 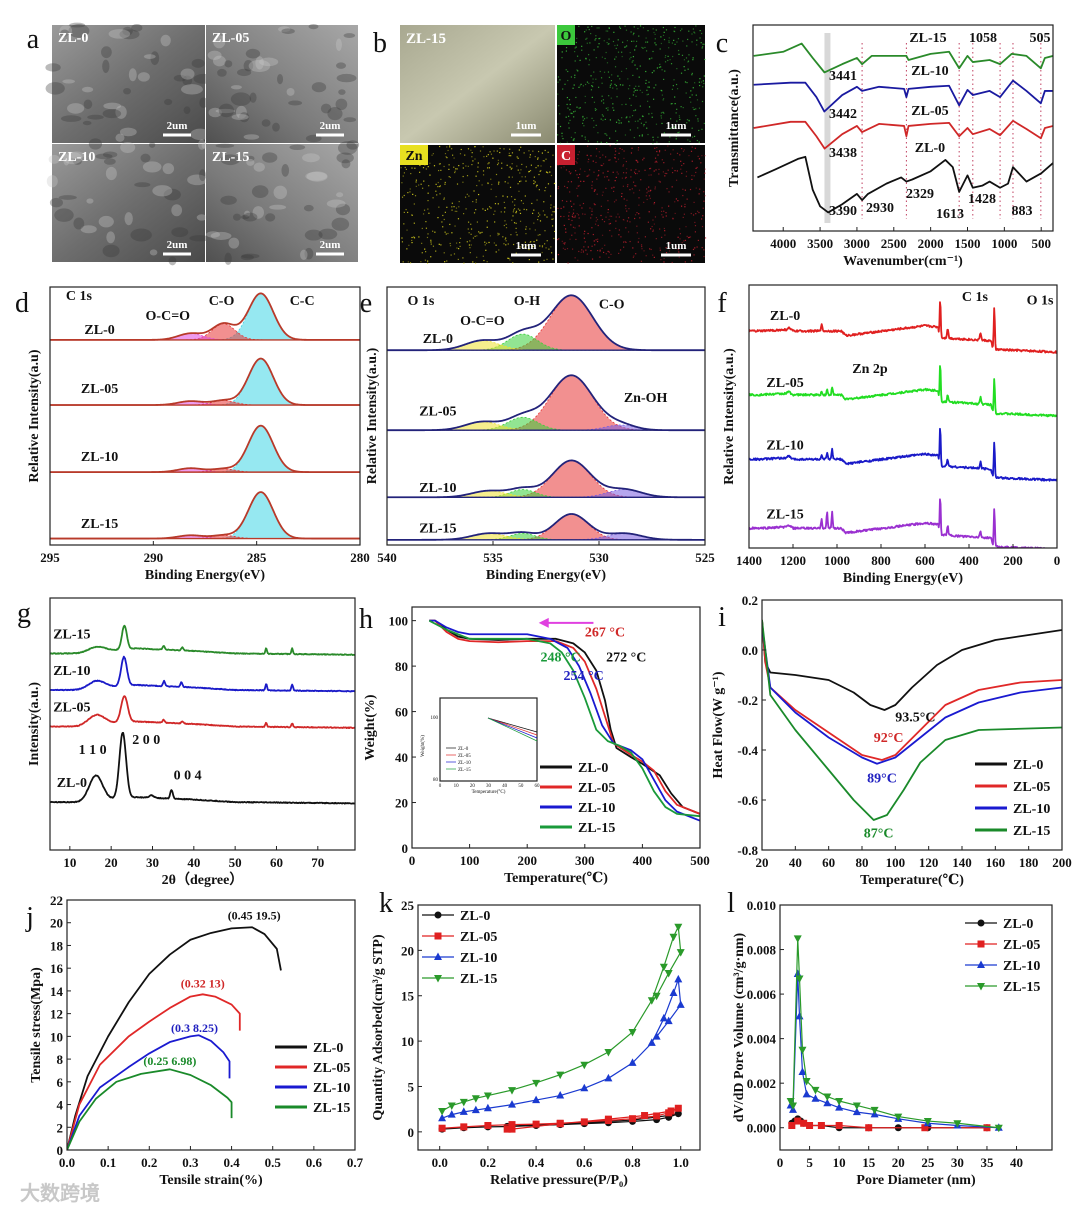 What do you see at coordinates (380, 43) in the screenshot?
I see `panel-letter: b` at bounding box center [380, 43].